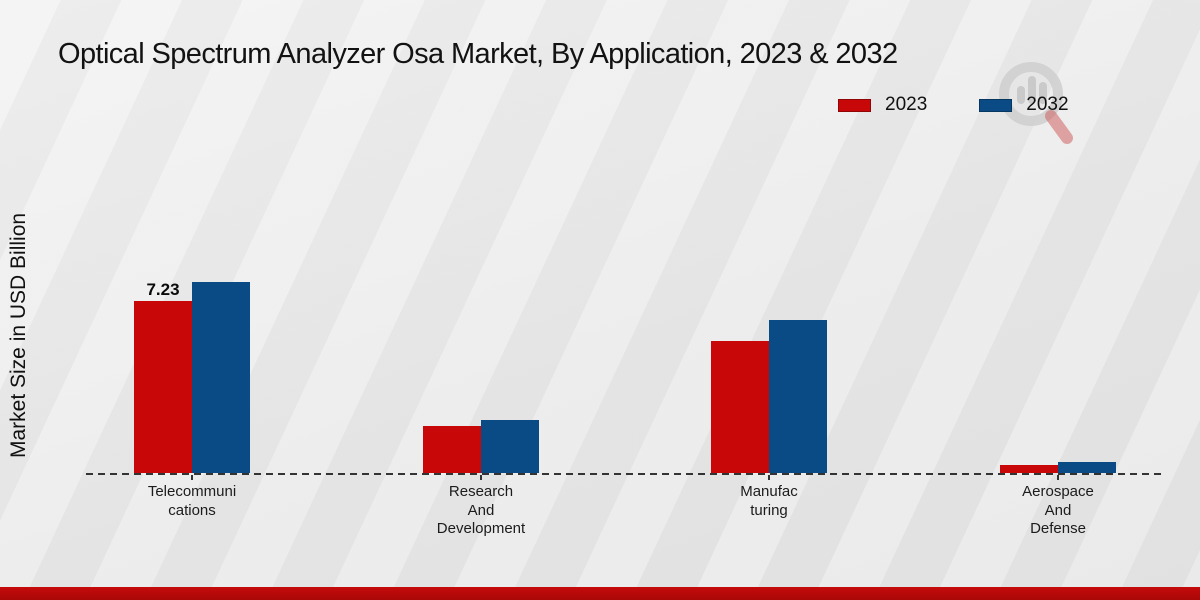 The image size is (1200, 600). Describe the element at coordinates (625, 474) in the screenshot. I see `x-axis-dashed-line` at that location.